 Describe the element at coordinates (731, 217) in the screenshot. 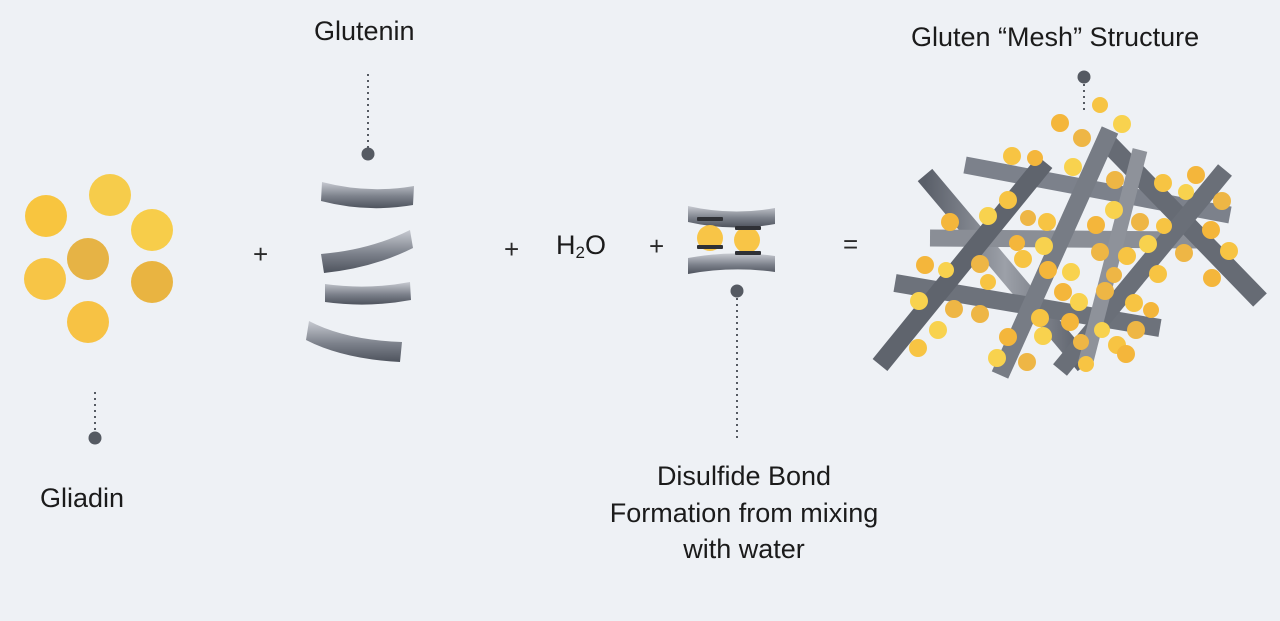

I see `disulfide-strand-top` at that location.